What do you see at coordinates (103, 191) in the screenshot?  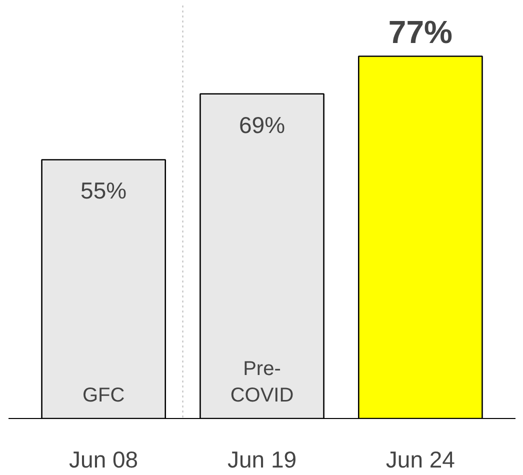 I see `data-label: 55%` at bounding box center [103, 191].